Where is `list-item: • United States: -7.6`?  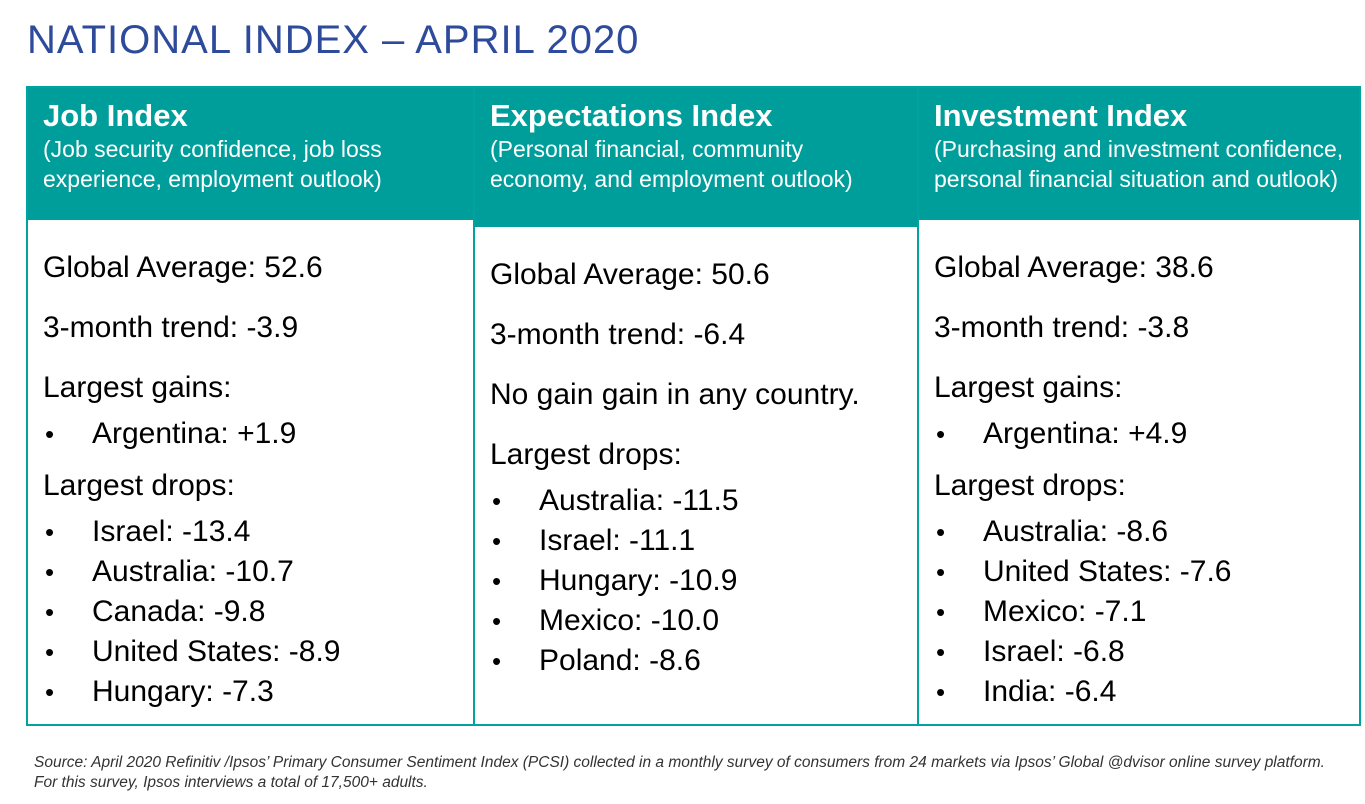 list-item: • United States: -7.6 is located at coordinates (1142, 572).